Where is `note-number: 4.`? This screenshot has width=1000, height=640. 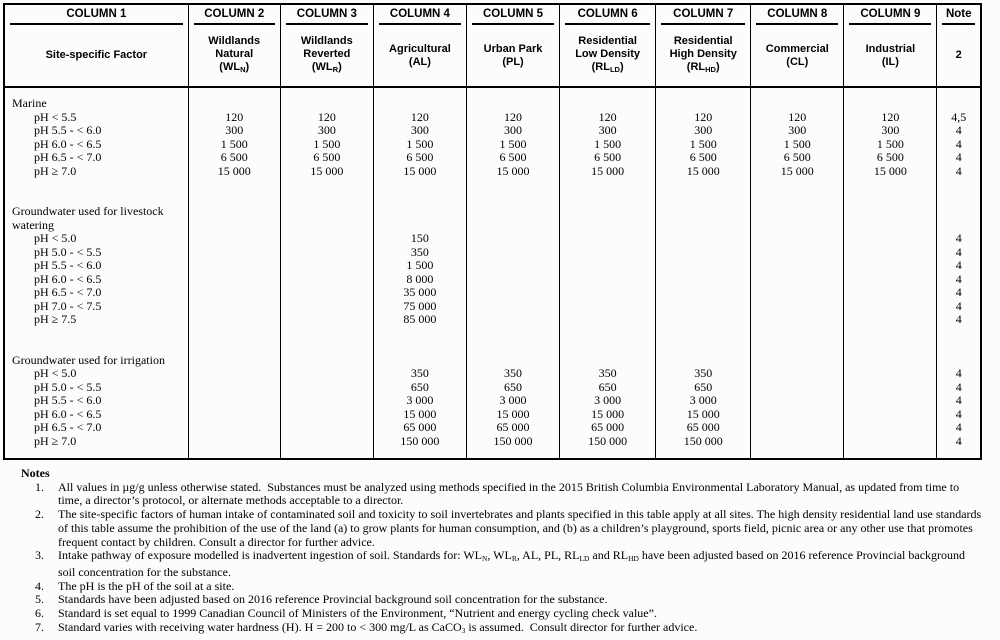
note-number: 4. is located at coordinates (39, 585).